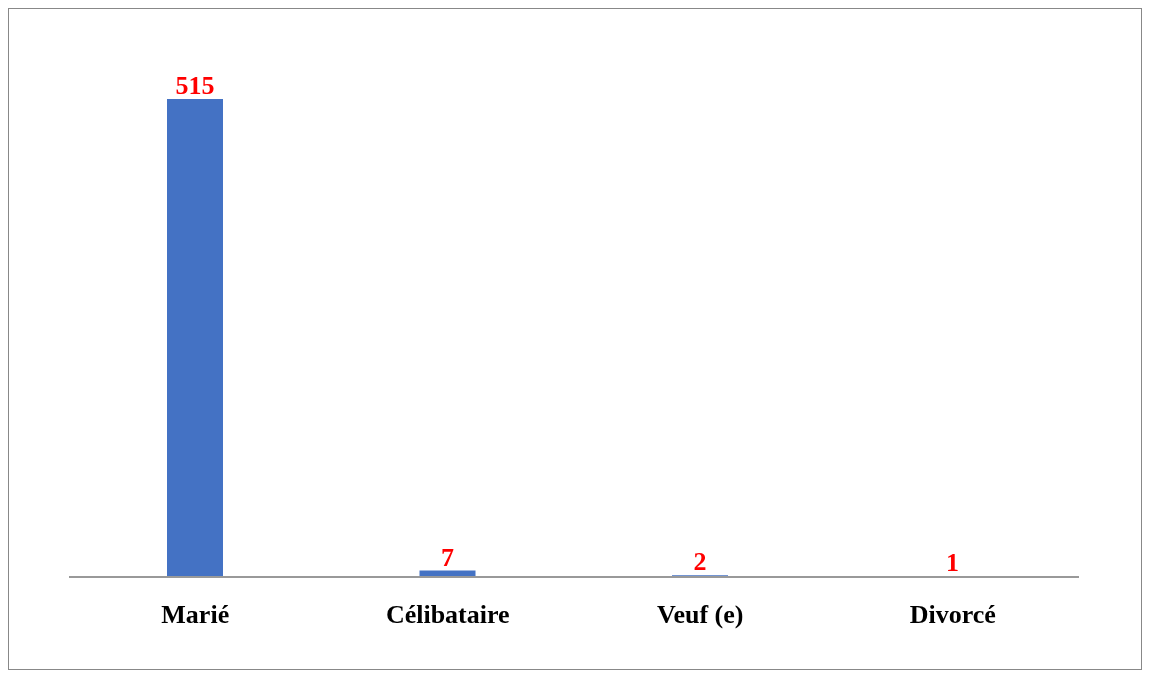 This screenshot has width=1152, height=680. I want to click on x-tick-label: Veuf (e), so click(700, 615).